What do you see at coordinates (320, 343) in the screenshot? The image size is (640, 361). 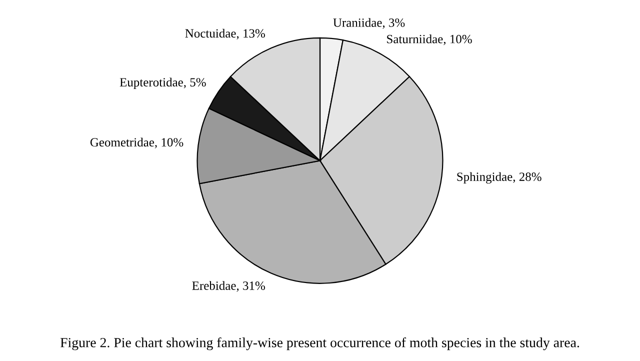 I see `caption: Figure 2. Pie chart showing family-wise present occurrence of moth species in the study area.` at bounding box center [320, 343].